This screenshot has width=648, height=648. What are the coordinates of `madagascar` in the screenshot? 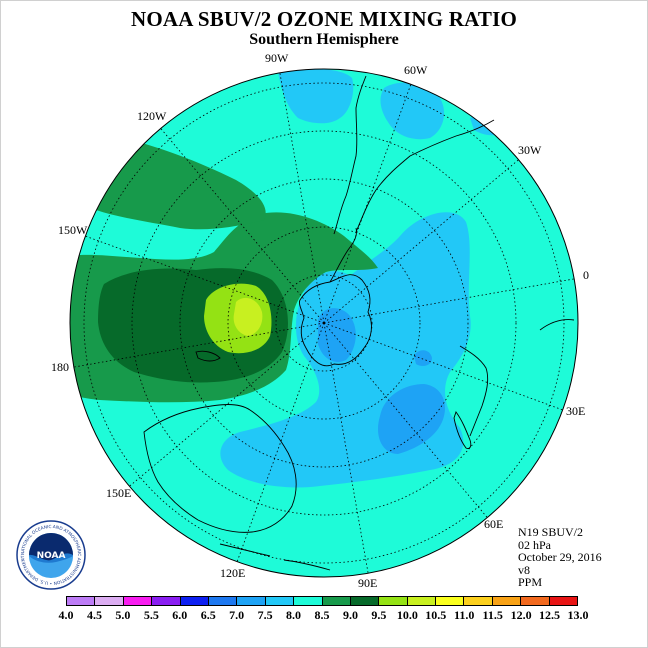 It's located at (462, 430).